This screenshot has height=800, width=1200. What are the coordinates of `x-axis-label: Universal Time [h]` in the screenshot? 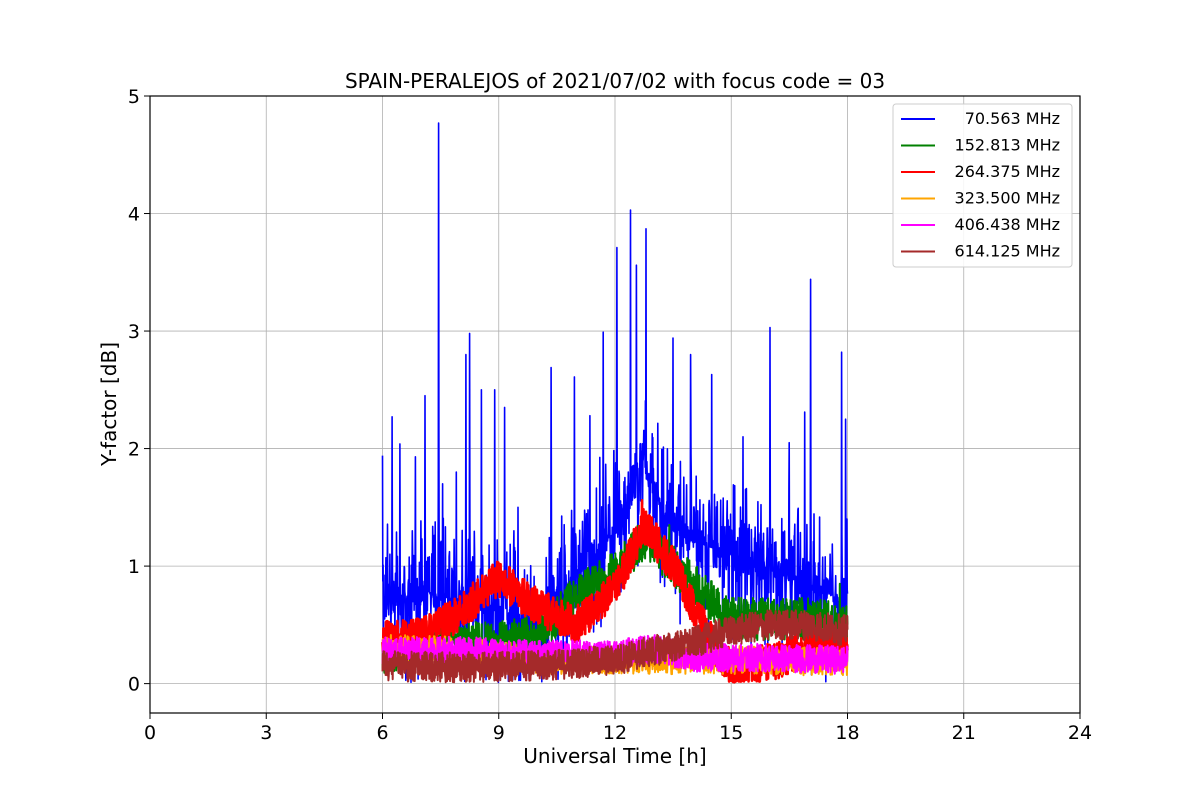 It's located at (614, 756).